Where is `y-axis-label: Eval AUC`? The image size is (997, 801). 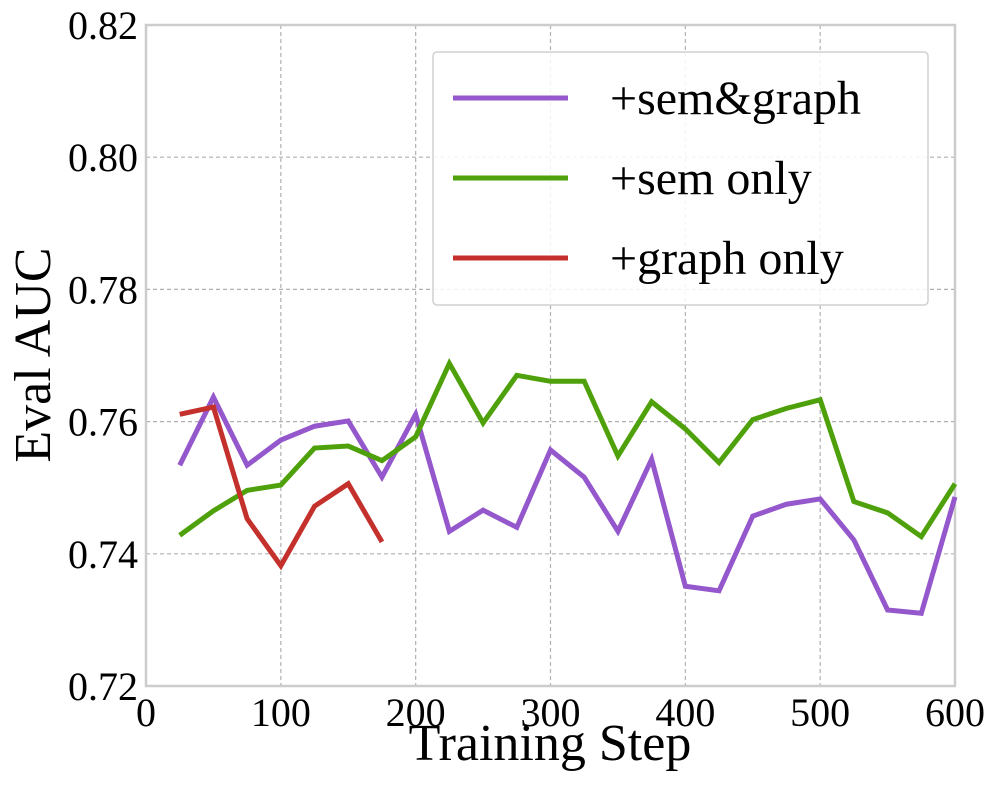 y-axis-label: Eval AUC is located at coordinates (33, 354).